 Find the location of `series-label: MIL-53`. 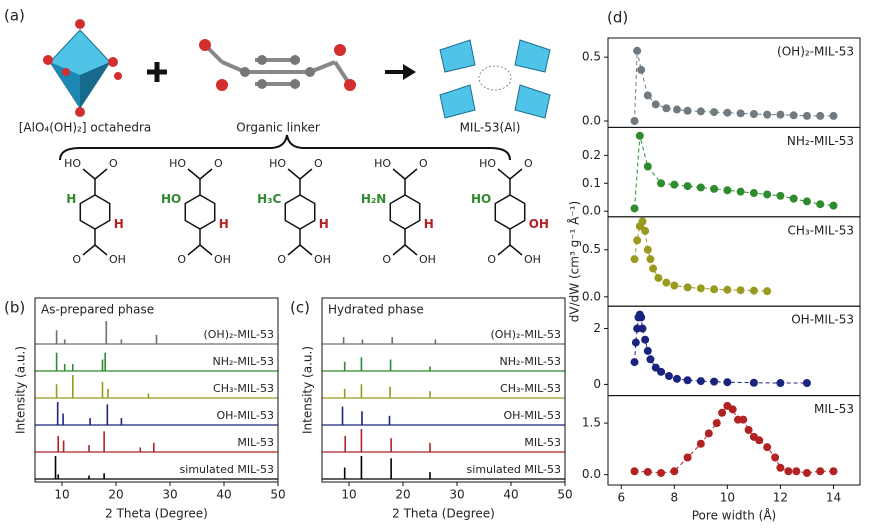

series-label: MIL-53 is located at coordinates (255, 442).